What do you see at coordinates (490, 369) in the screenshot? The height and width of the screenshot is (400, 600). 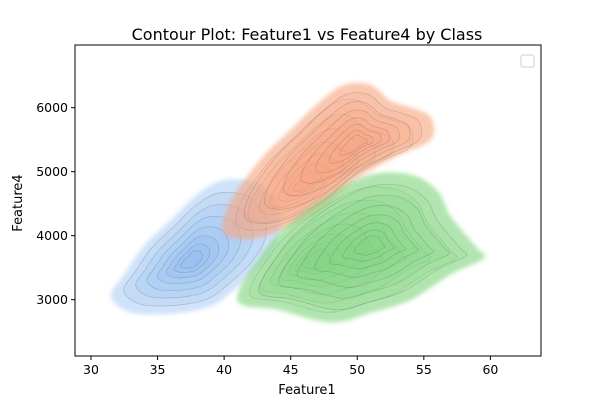 I see `x-tick-label-60: 60` at bounding box center [490, 369].